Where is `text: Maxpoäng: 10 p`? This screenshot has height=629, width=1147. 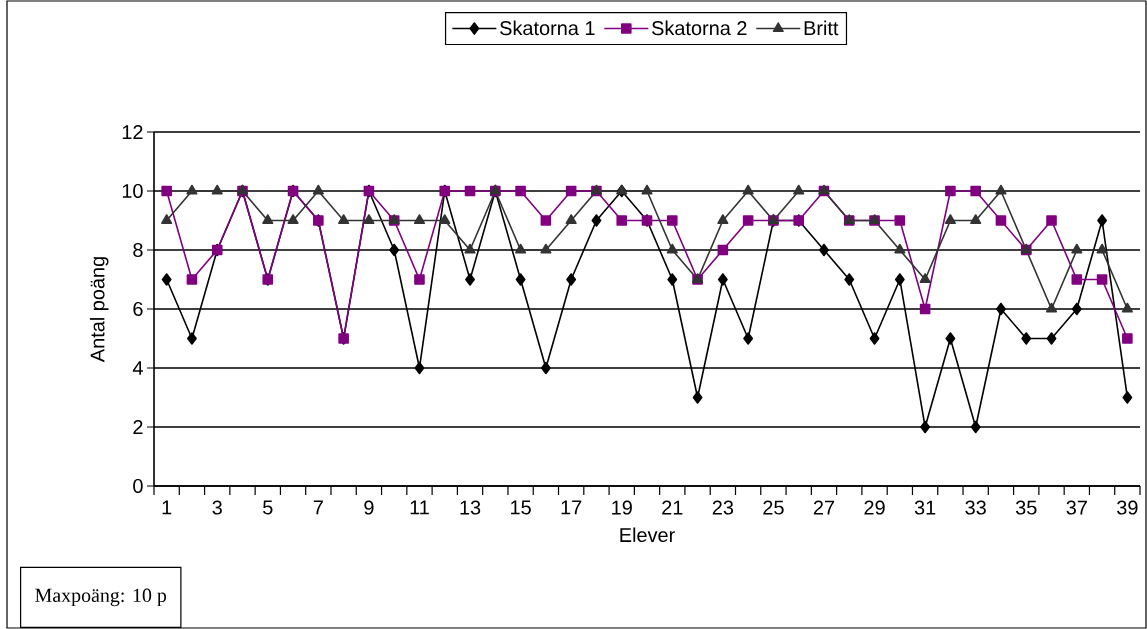 text: Maxpoäng: 10 p is located at coordinates (101, 597).